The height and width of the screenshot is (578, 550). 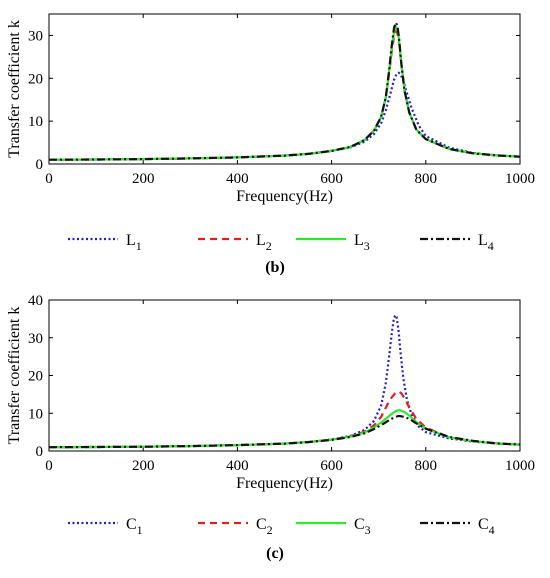 What do you see at coordinates (264, 526) in the screenshot?
I see `legend-label-2: C2` at bounding box center [264, 526].